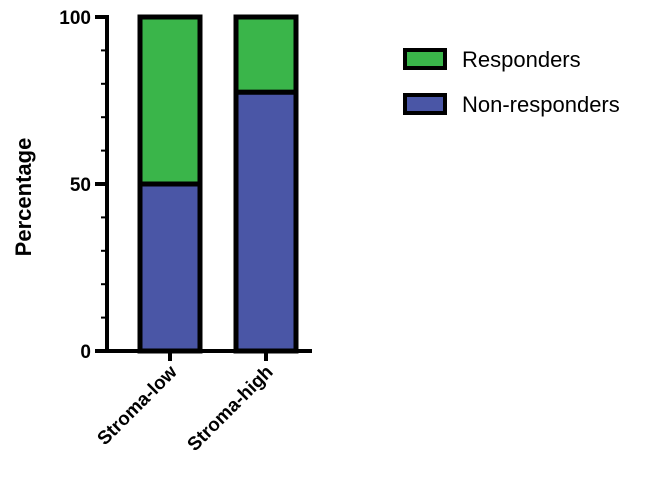 This screenshot has height=496, width=660. I want to click on y-axis-title: Percentage, so click(23, 197).